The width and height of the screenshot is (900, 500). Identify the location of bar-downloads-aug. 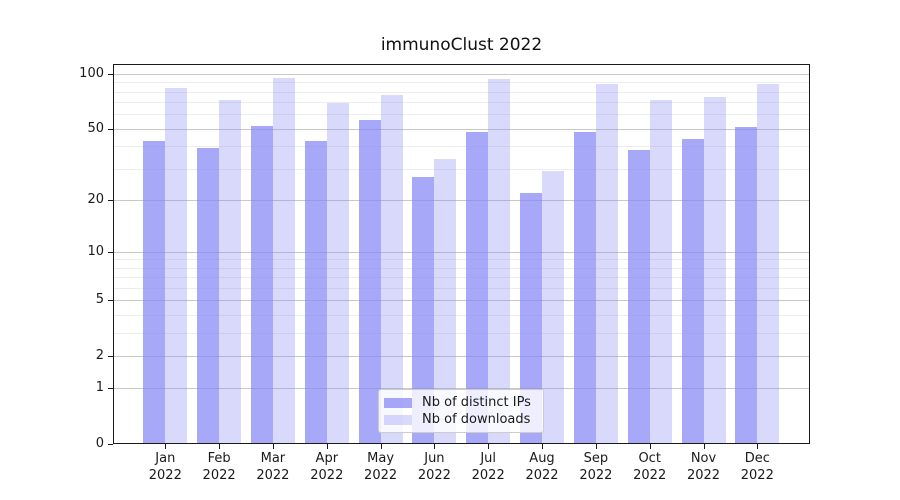
(553, 307).